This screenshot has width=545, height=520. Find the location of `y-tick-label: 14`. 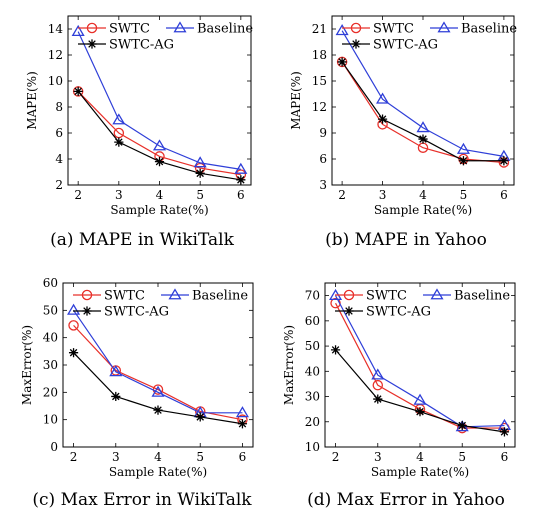

y-tick-label: 14 is located at coordinates (56, 29).